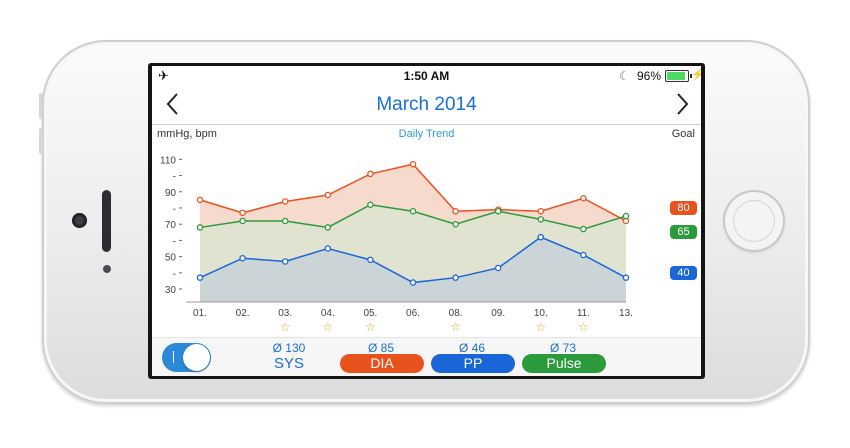 The image size is (850, 448). I want to click on toggle-on-mark, so click(173, 357).